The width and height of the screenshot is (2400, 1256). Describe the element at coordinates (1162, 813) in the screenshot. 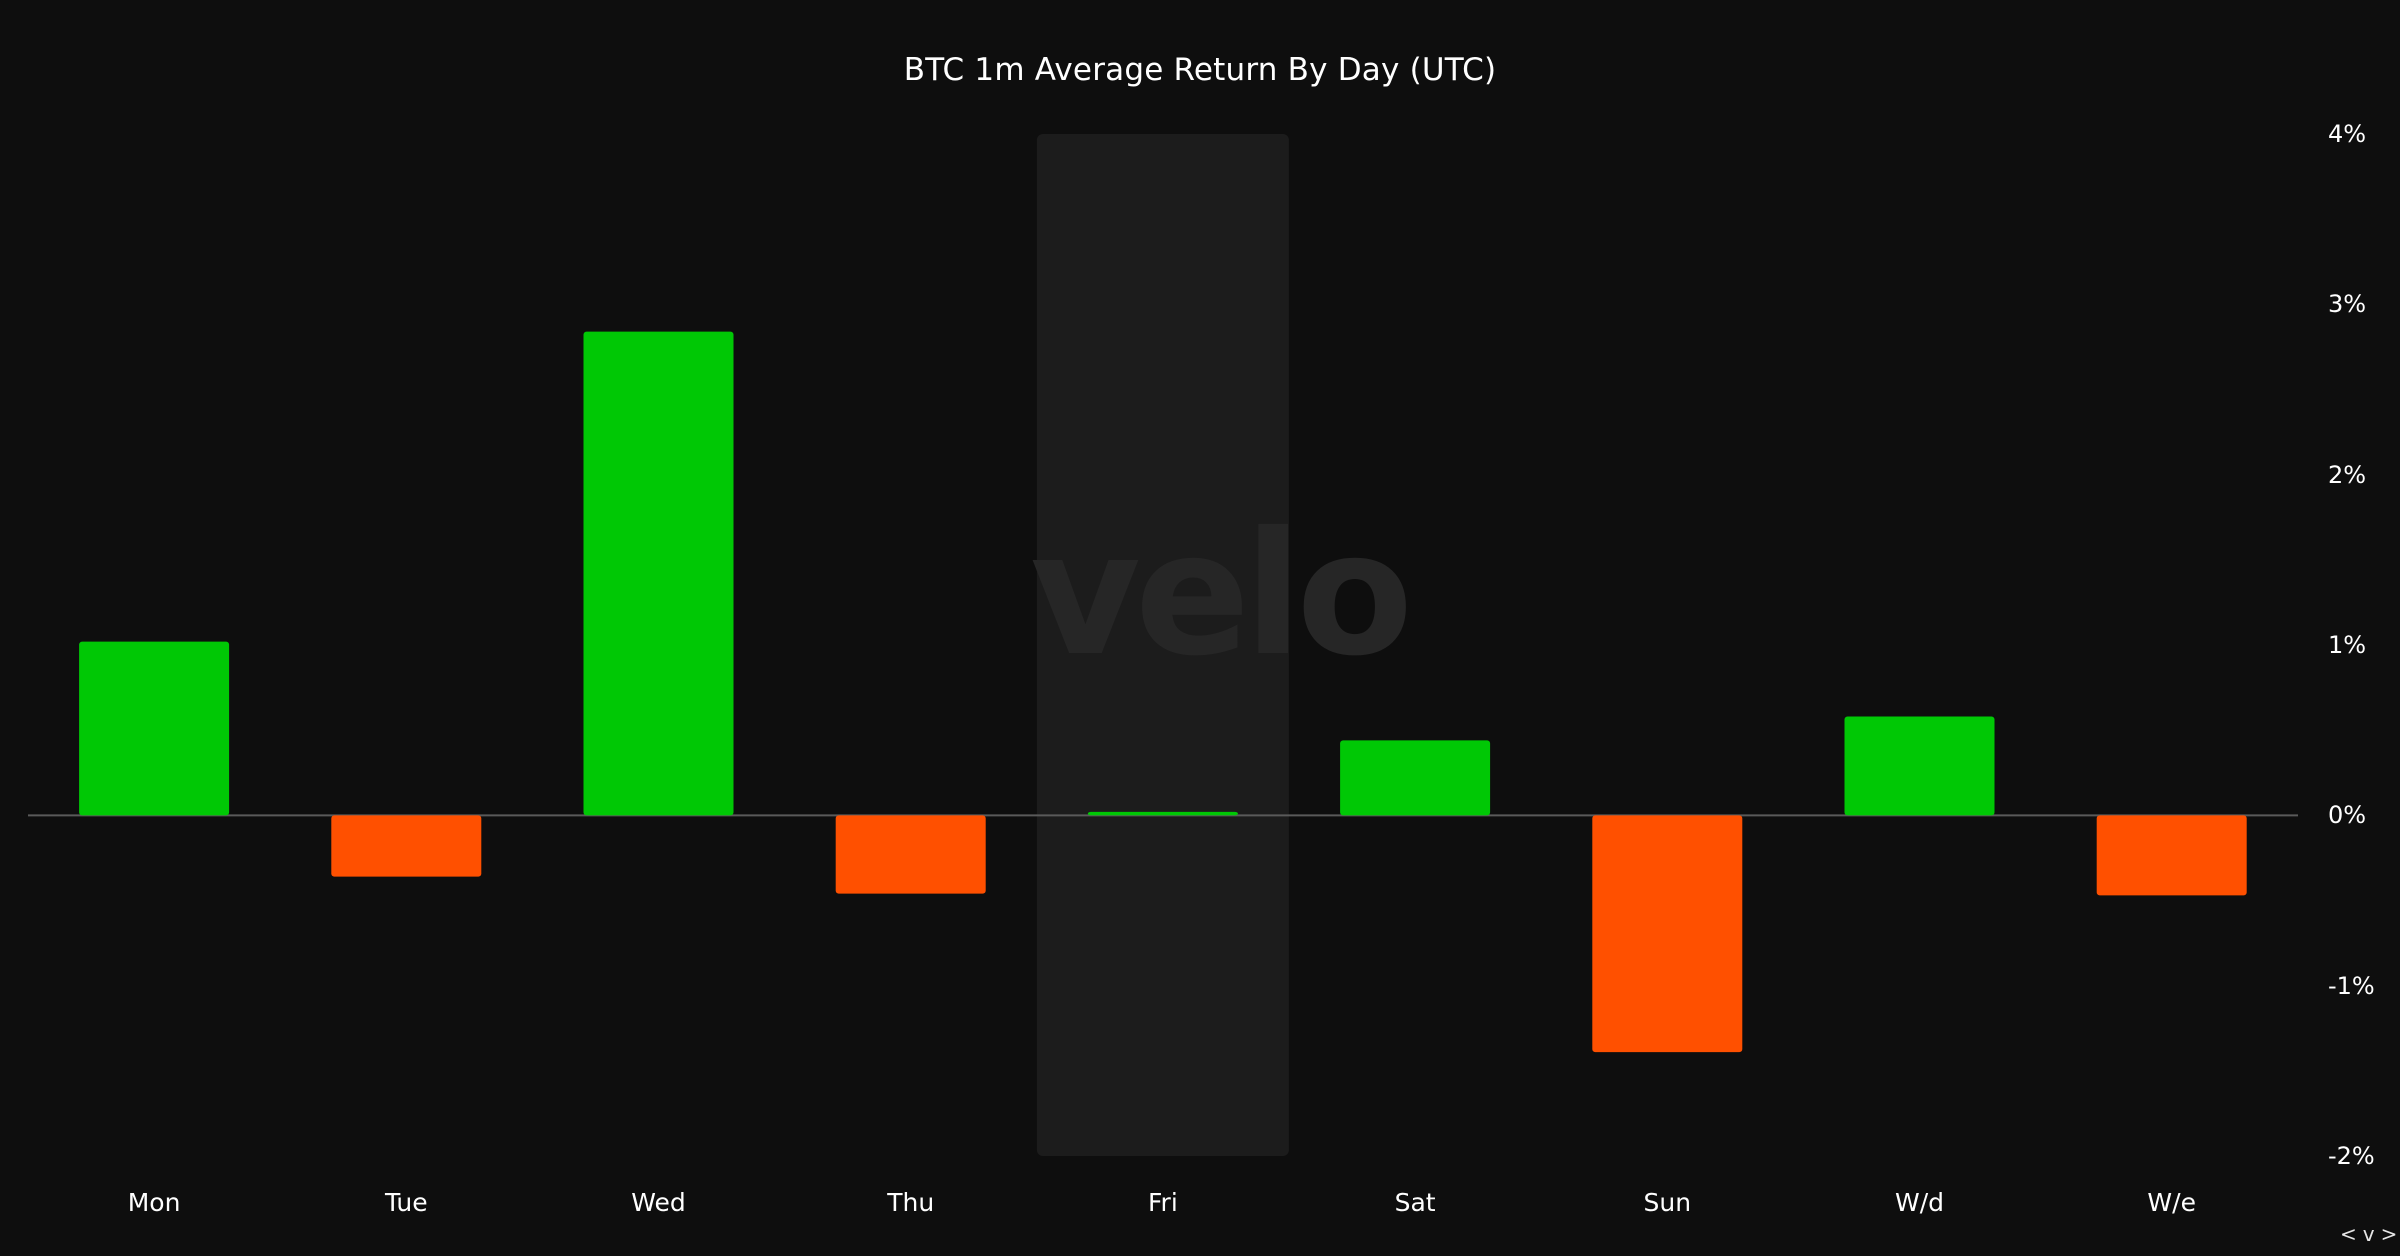

I see `bar-fri` at that location.